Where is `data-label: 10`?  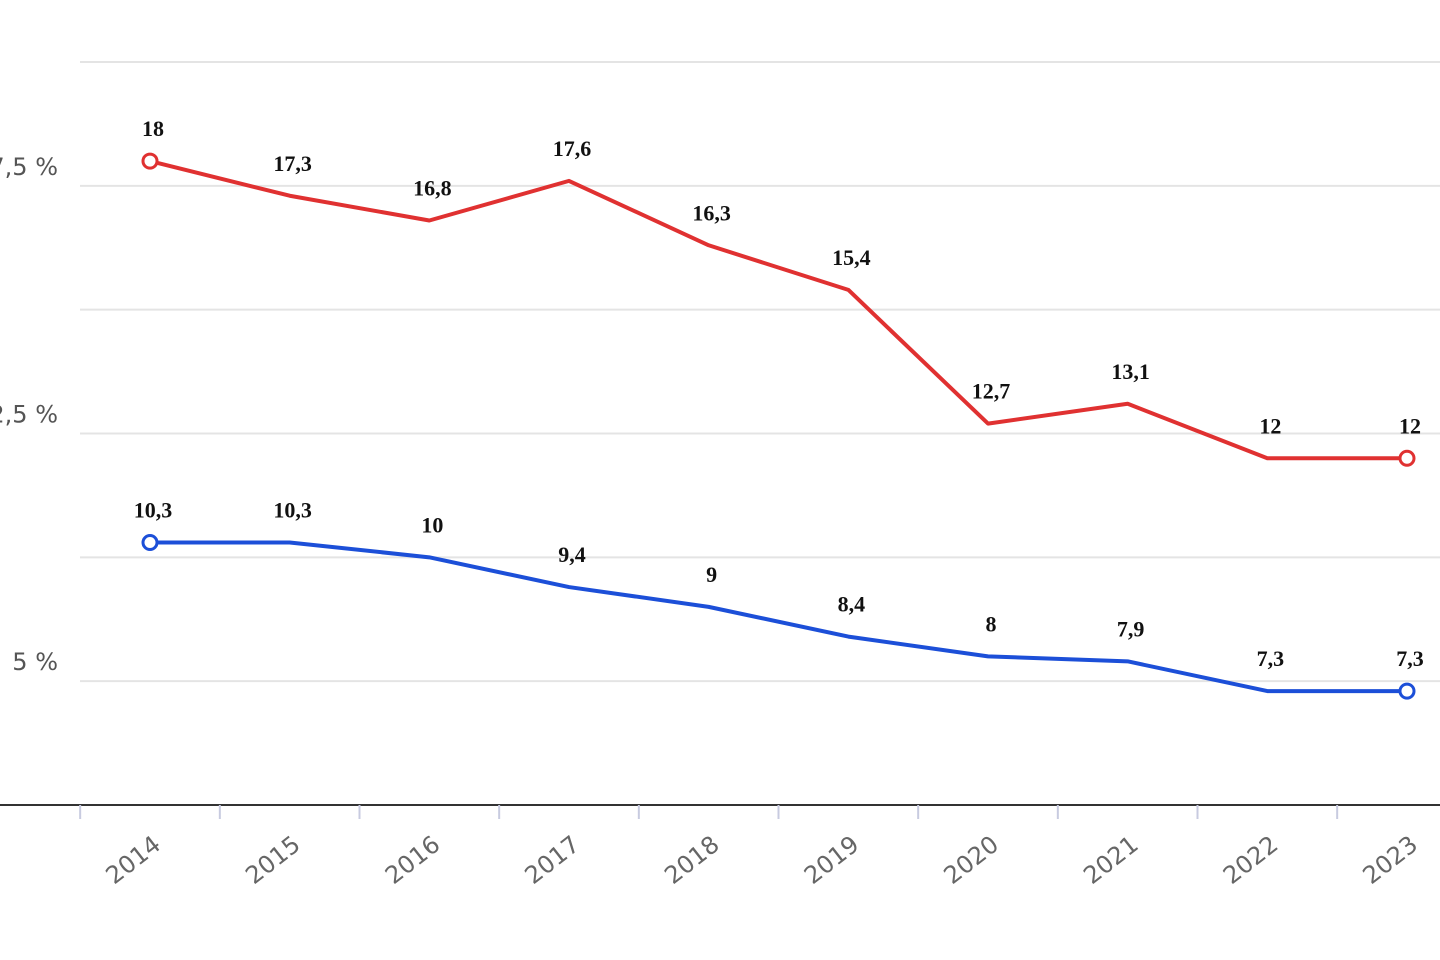 data-label: 10 is located at coordinates (432, 524).